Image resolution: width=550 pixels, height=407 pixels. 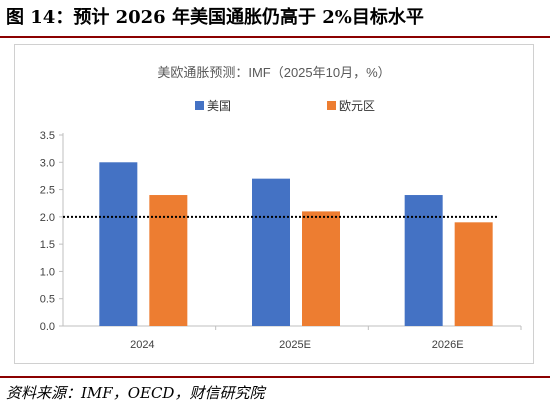 I want to click on source-note: 资料来源：IMF，OECD，财信研究院, so click(x=135, y=393).